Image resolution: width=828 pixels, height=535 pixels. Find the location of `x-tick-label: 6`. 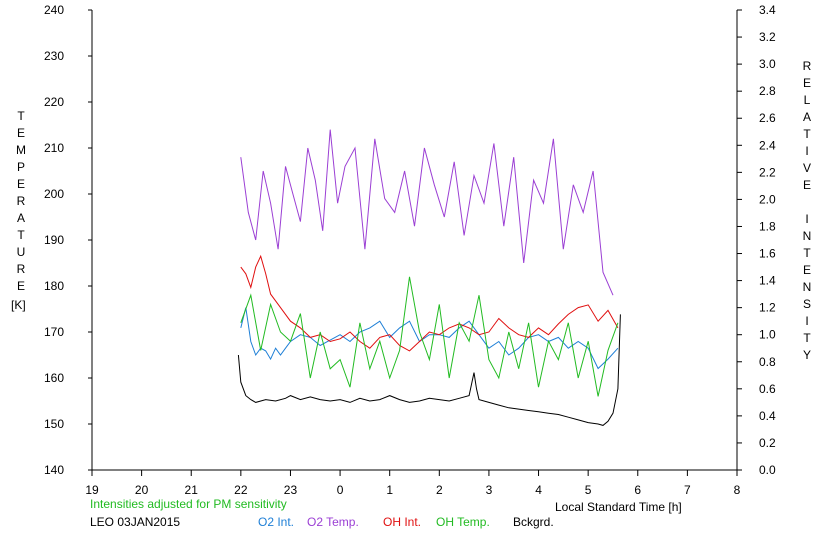

x-tick-label: 6 is located at coordinates (637, 490).